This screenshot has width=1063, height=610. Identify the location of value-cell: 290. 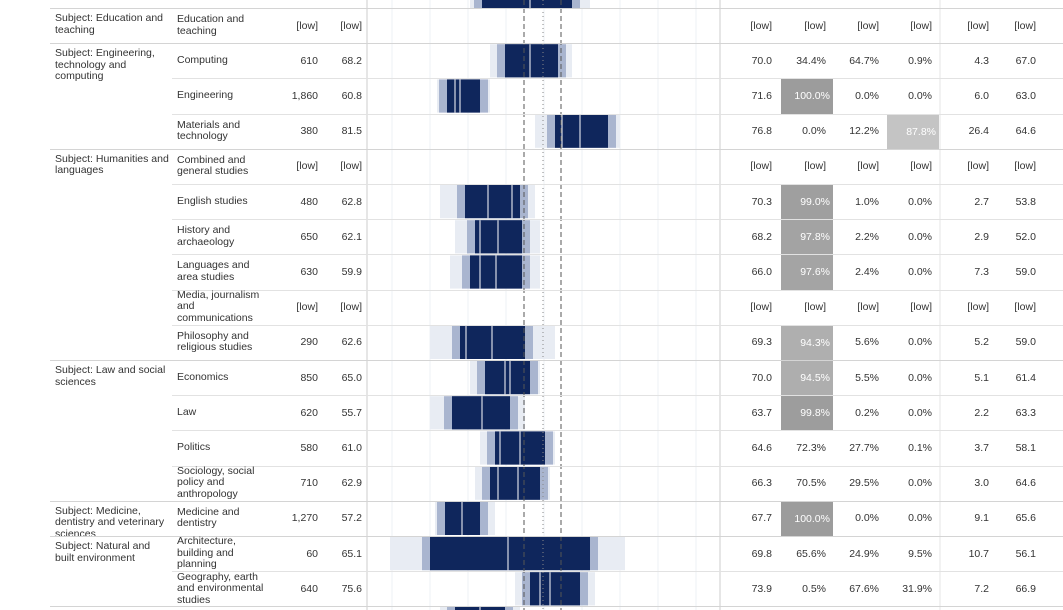
(309, 342).